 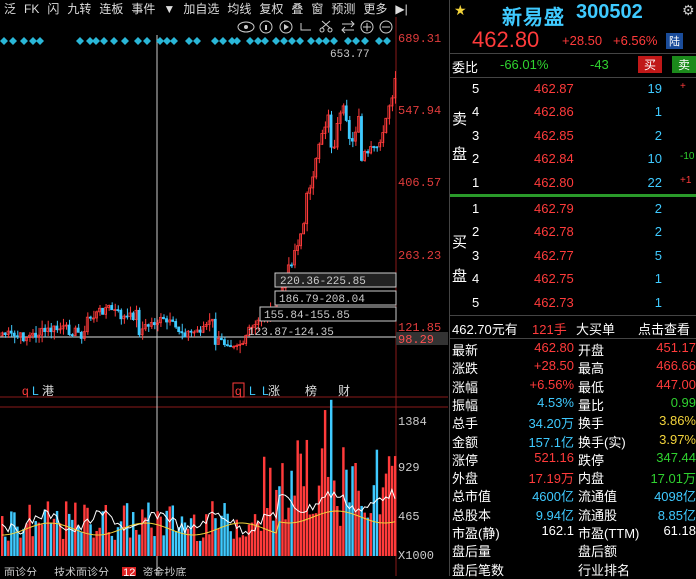 I want to click on stat-label: 振幅, so click(x=465, y=405).